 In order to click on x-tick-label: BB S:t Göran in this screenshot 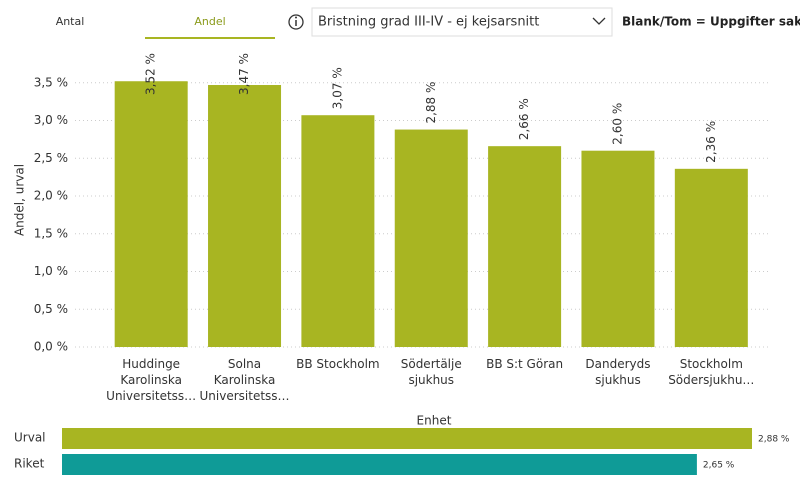, I will do `click(525, 364)`.